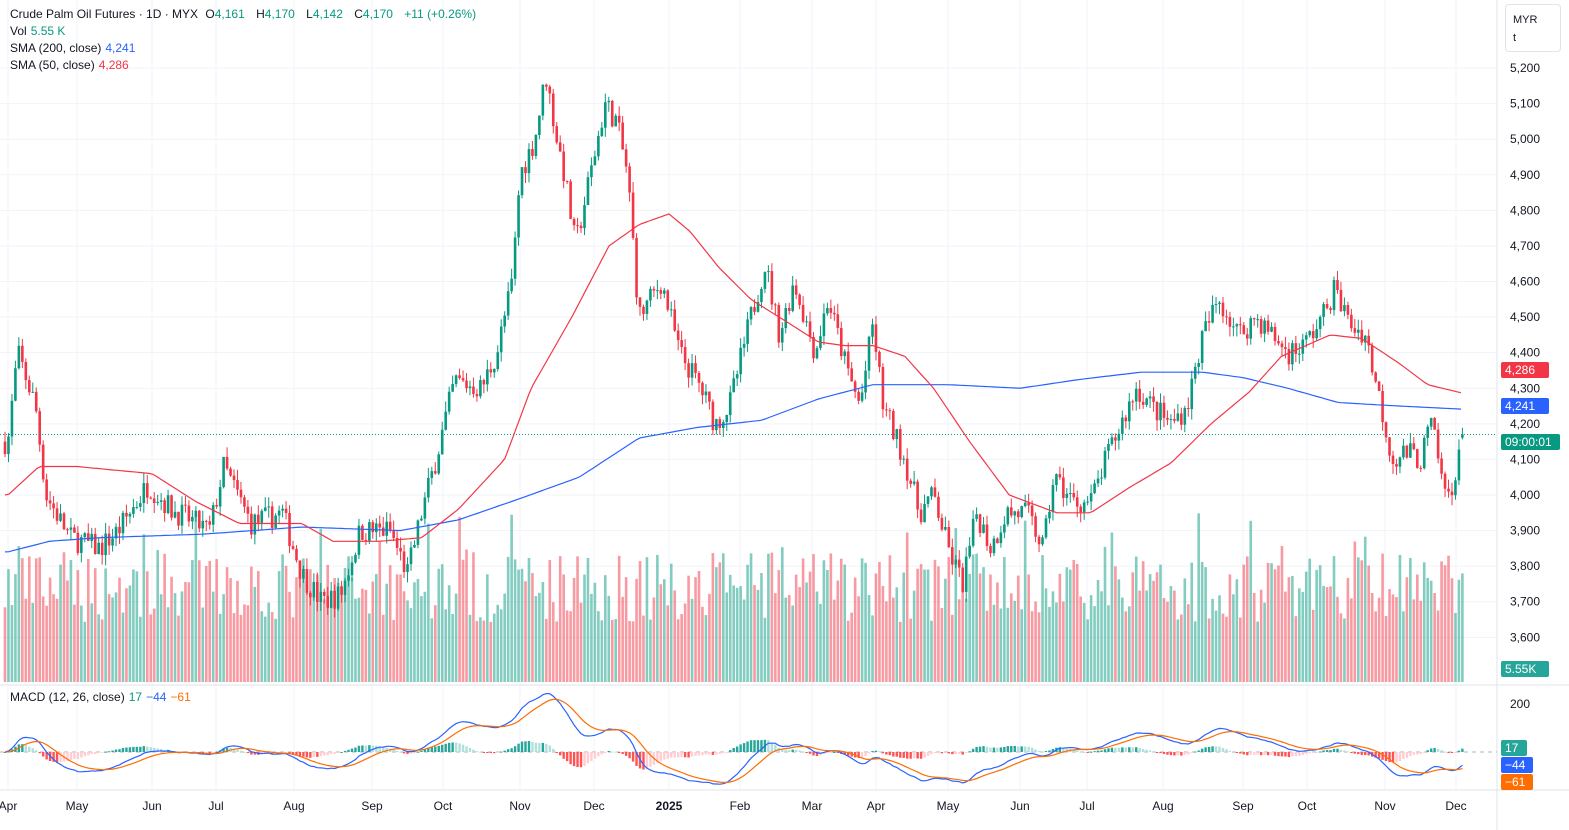 The height and width of the screenshot is (830, 1569). I want to click on time-tick-label: Aug, so click(1162, 806).